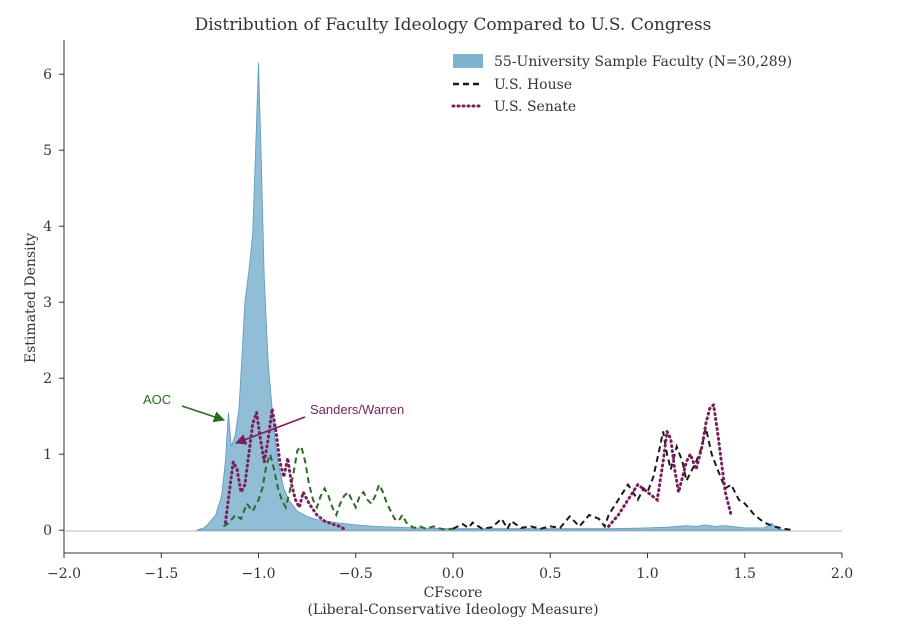  Describe the element at coordinates (31, 298) in the screenshot. I see `y-axis-label: Estimated Density` at that location.